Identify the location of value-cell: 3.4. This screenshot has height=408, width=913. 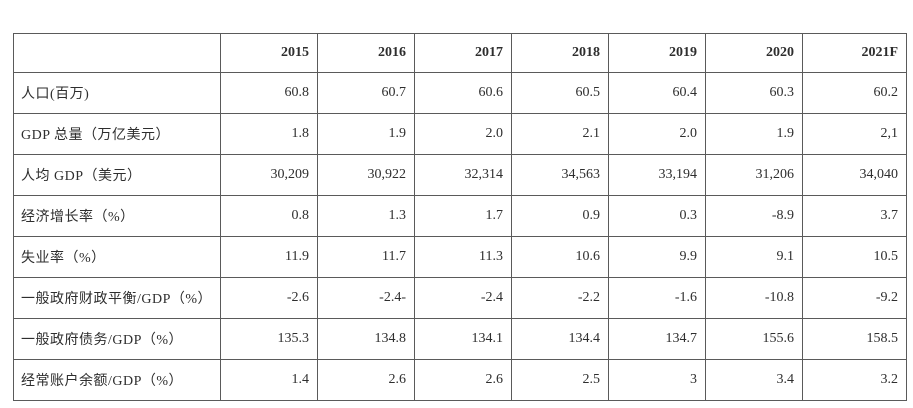
(754, 380).